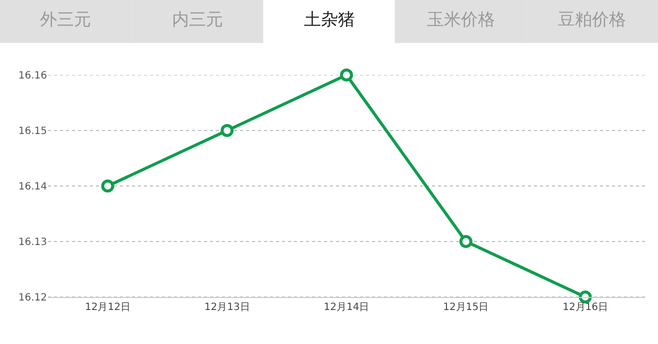 This screenshot has height=344, width=658. I want to click on text: 内三元, so click(197, 20).